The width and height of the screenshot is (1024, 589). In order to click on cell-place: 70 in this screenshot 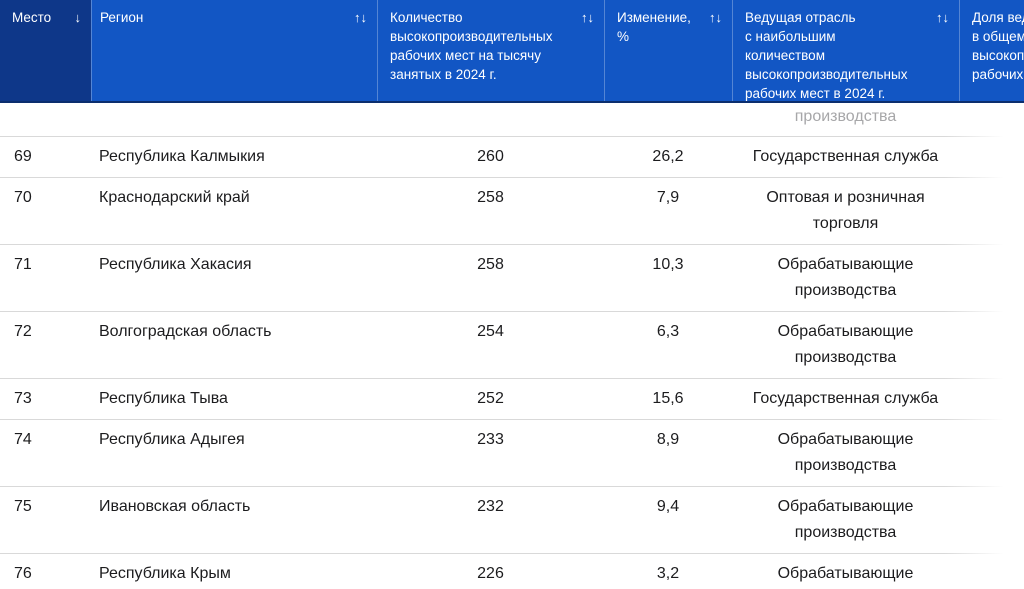, I will do `click(23, 197)`.